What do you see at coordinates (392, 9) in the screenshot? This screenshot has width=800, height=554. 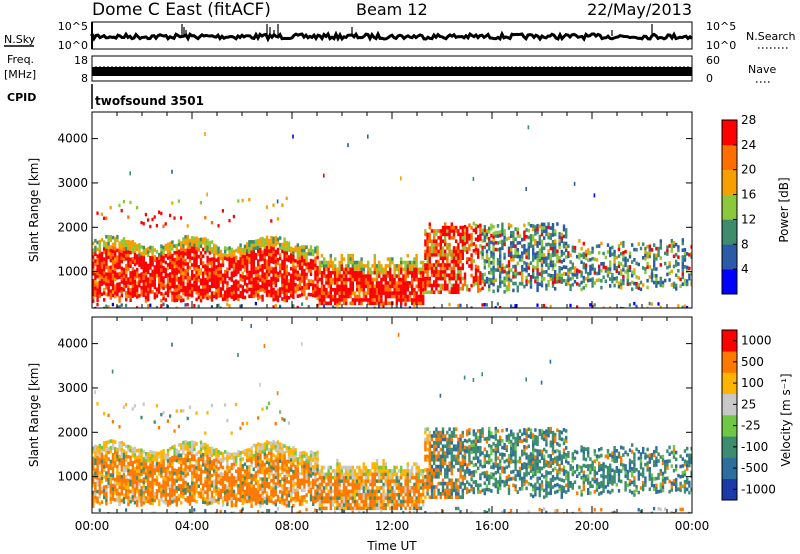 I see `beam-title: Beam 12` at bounding box center [392, 9].